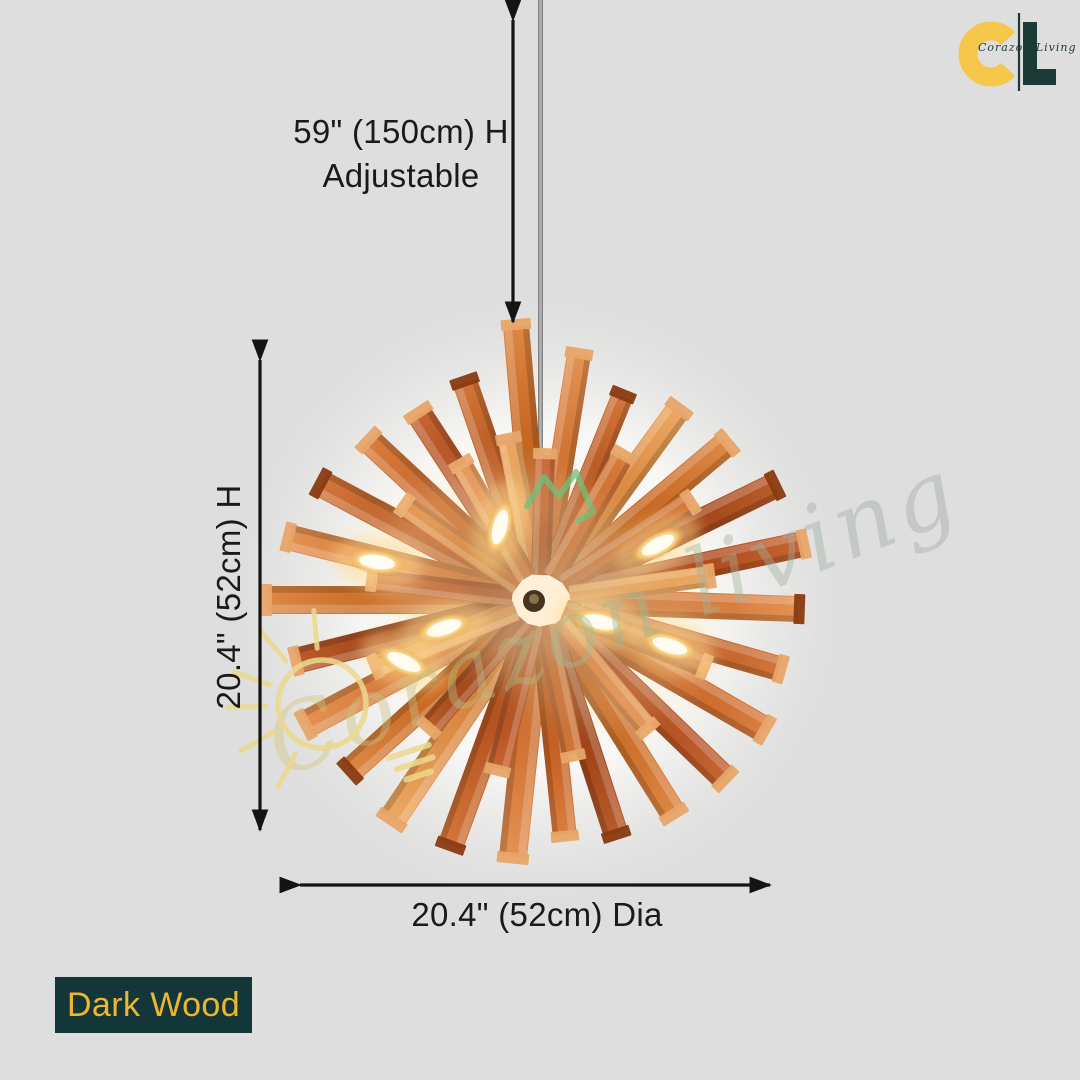  I want to click on hanging-height-label: 59" (150cm) H Adjustable, so click(401, 154).